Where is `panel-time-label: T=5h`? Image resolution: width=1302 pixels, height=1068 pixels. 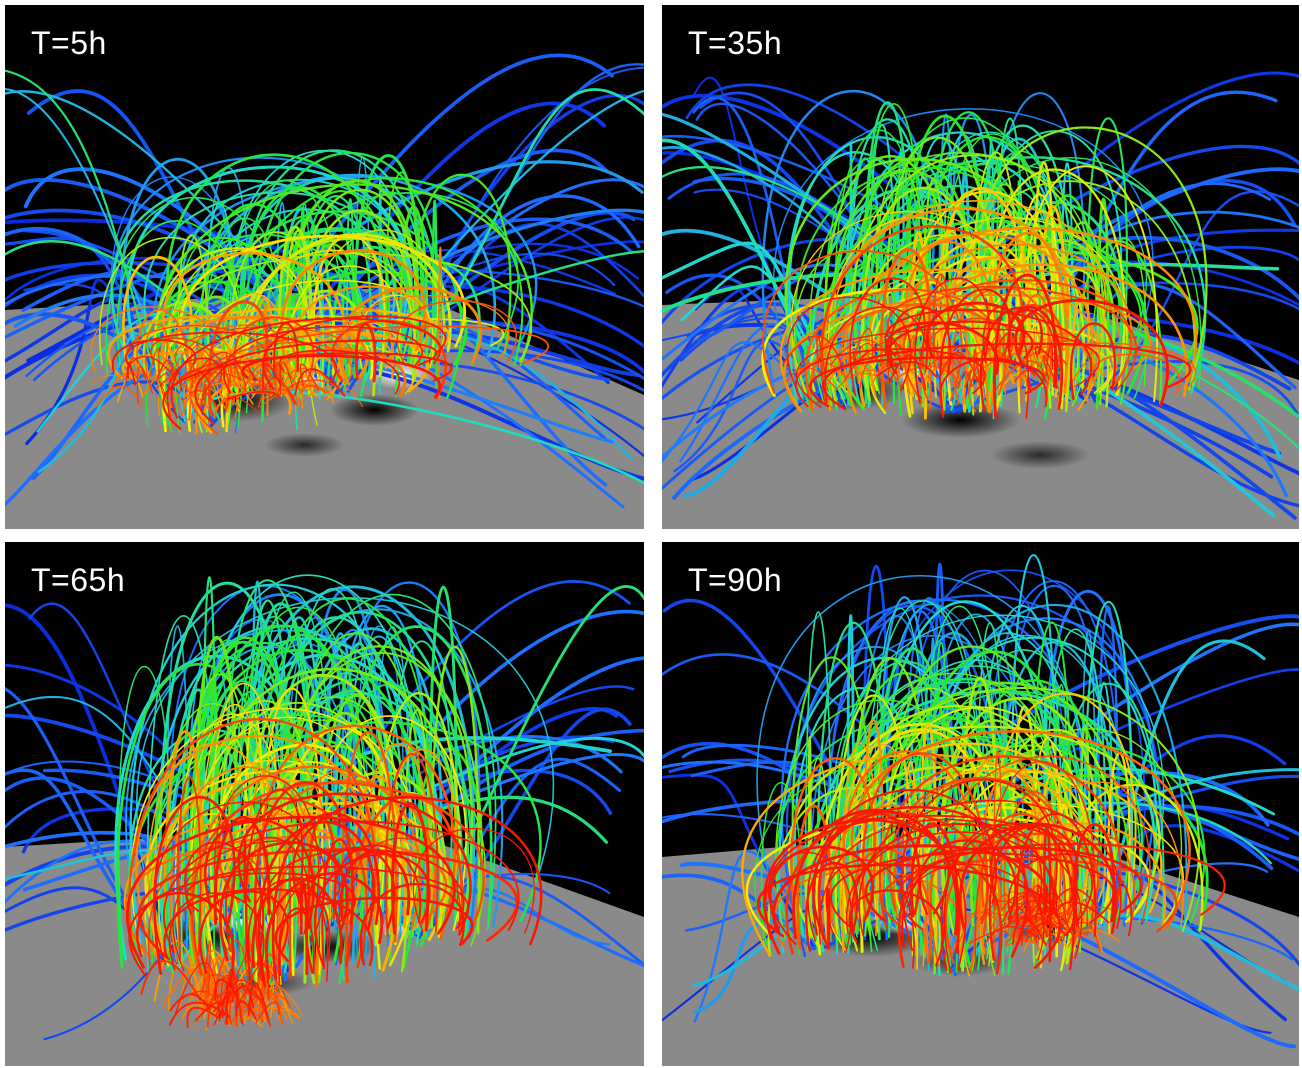 panel-time-label: T=5h is located at coordinates (69, 43).